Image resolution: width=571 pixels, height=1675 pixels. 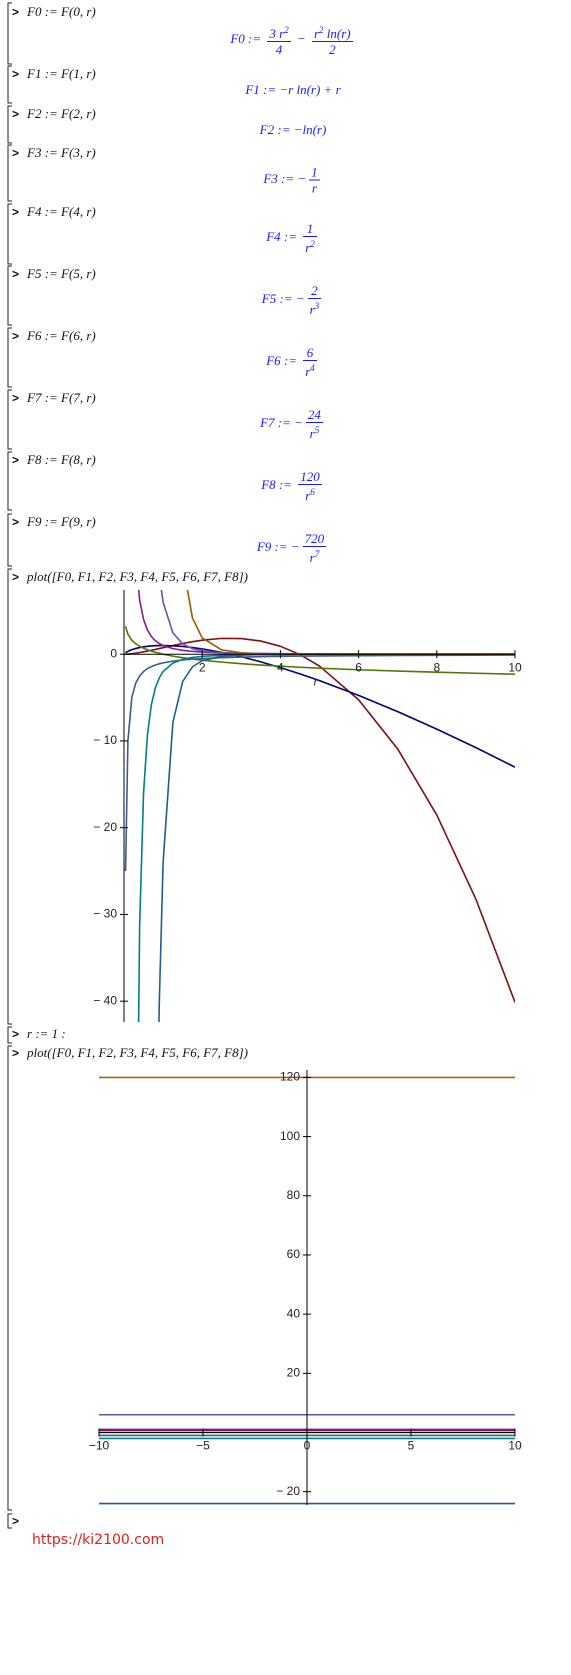 What do you see at coordinates (54, 114) in the screenshot?
I see `input-line: > F2 := F(2, r)` at bounding box center [54, 114].